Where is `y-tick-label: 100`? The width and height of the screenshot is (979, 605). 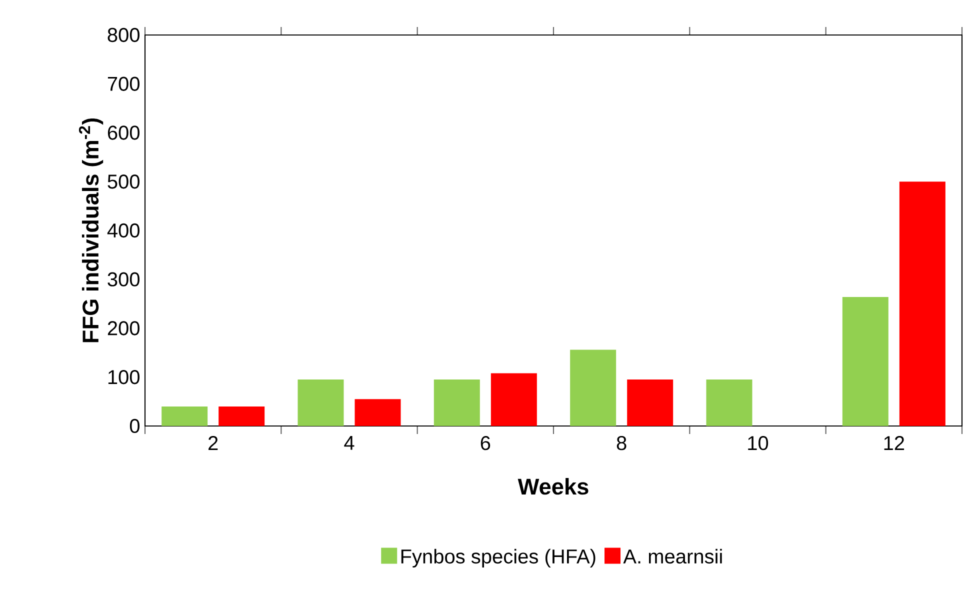 y-tick-label: 100 is located at coordinates (124, 377).